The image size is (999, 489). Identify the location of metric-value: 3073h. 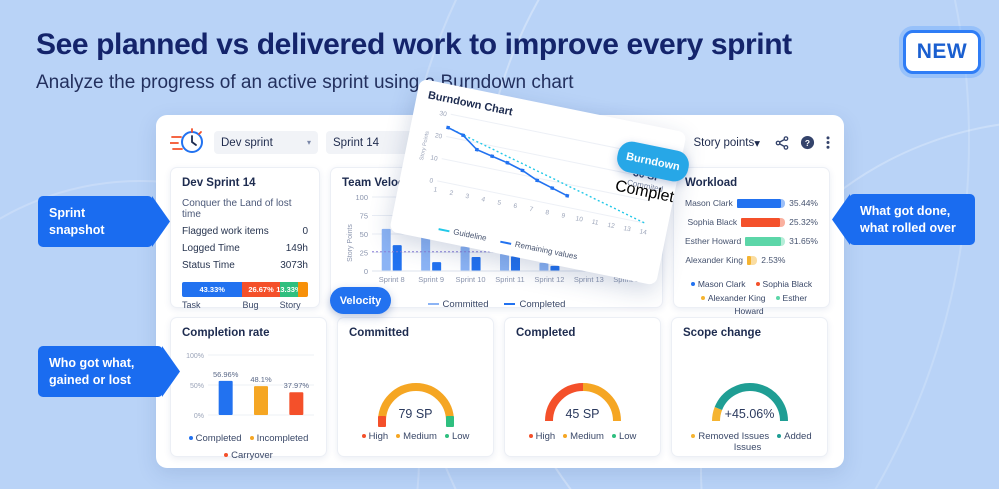
(294, 265).